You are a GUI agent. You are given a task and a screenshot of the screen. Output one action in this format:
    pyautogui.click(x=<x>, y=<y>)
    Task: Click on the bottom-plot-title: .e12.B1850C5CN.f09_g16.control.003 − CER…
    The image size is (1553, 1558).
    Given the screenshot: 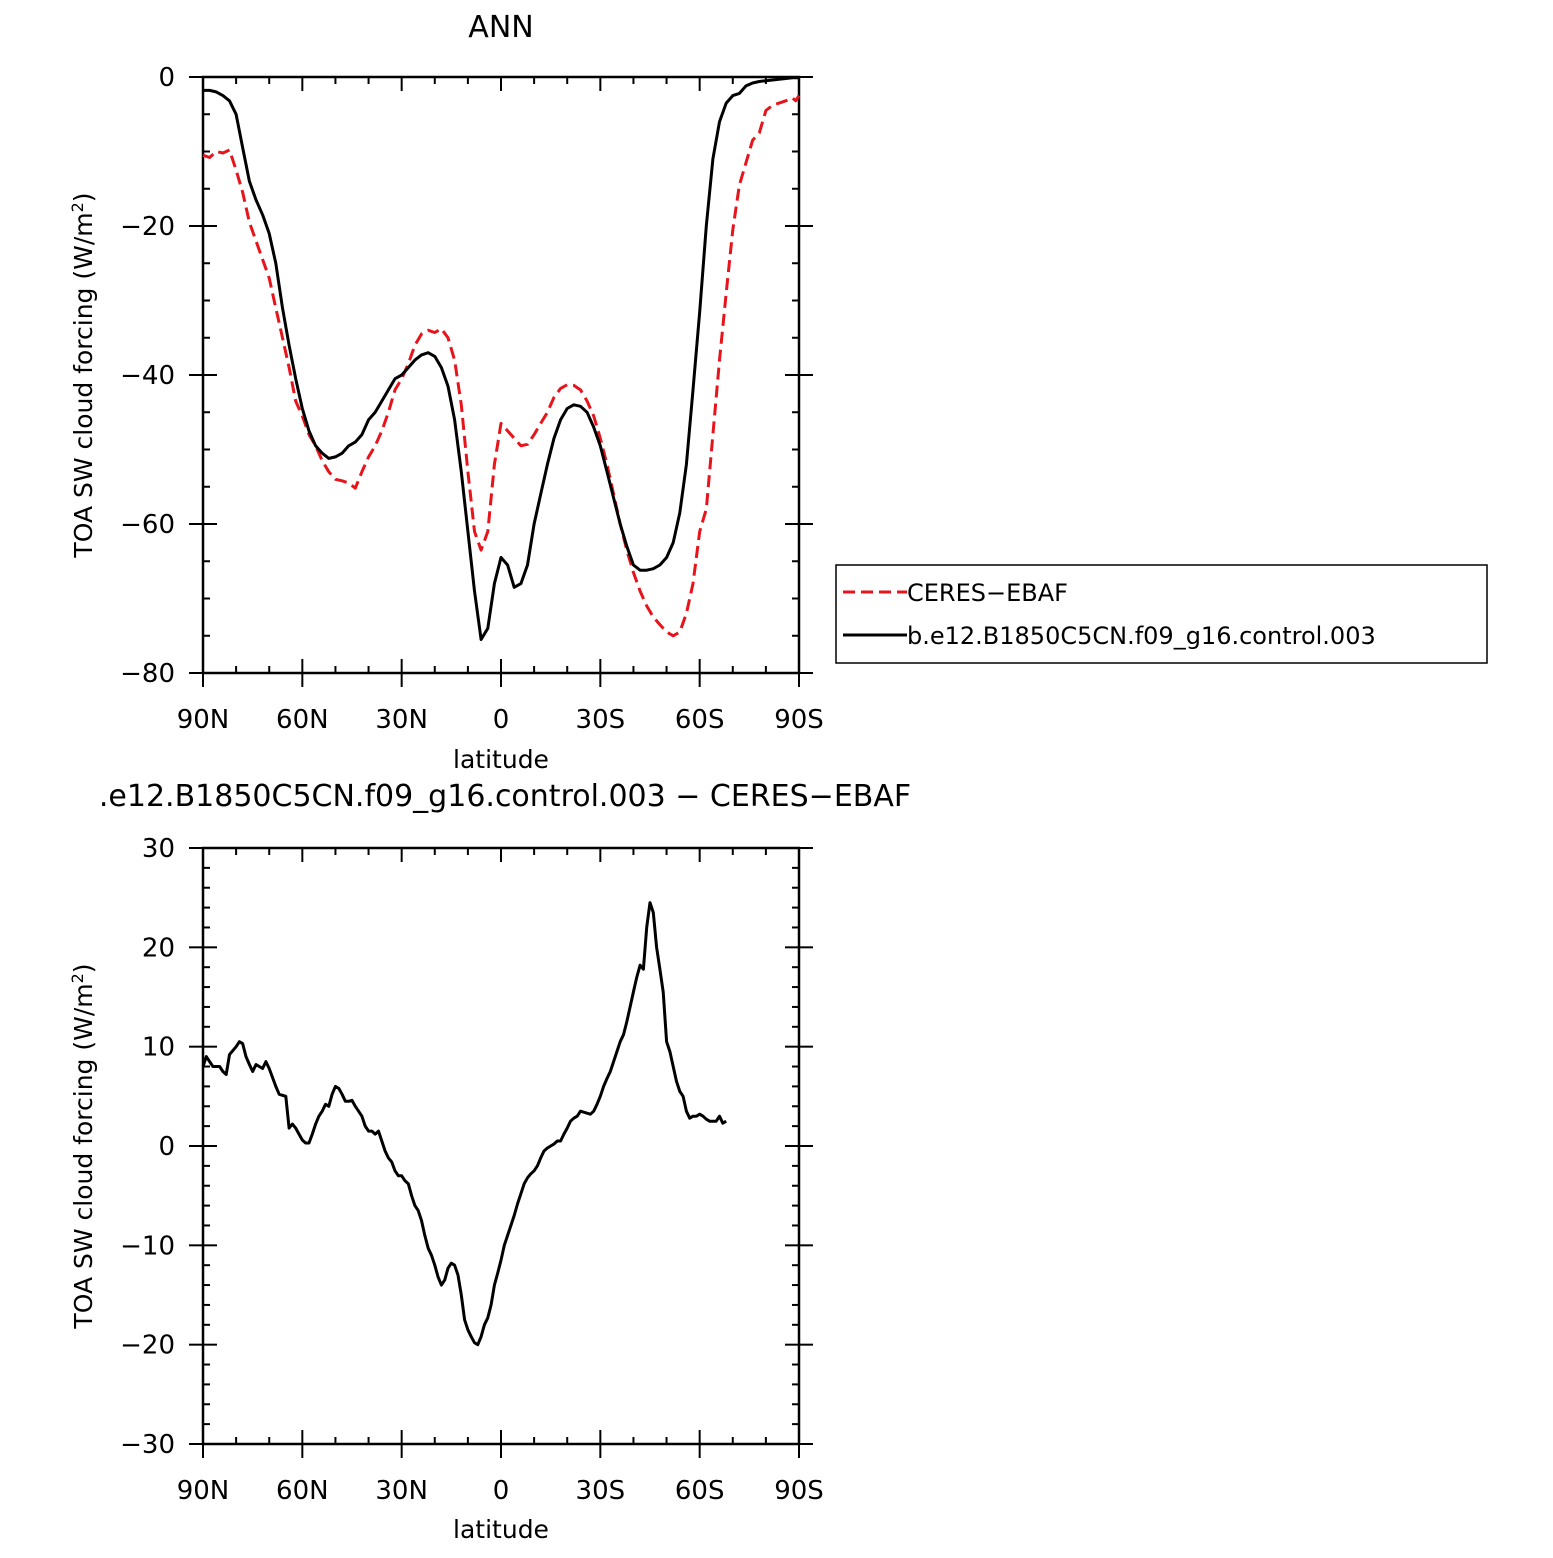 What is the action you would take?
    pyautogui.click(x=505, y=796)
    